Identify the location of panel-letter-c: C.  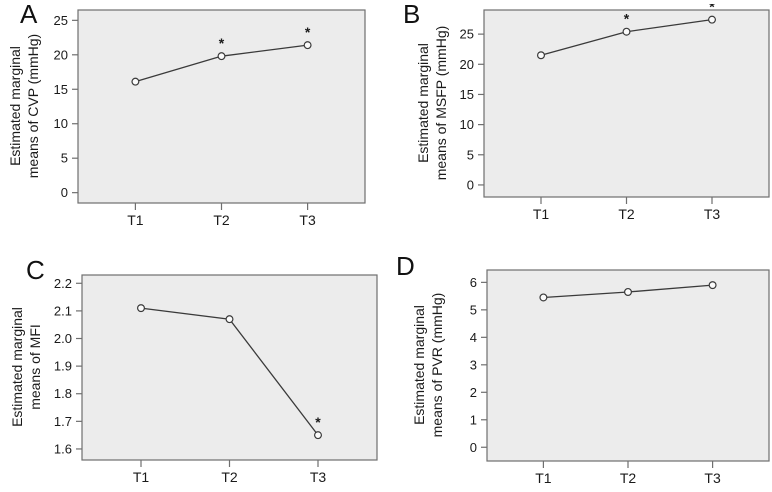
(35, 270).